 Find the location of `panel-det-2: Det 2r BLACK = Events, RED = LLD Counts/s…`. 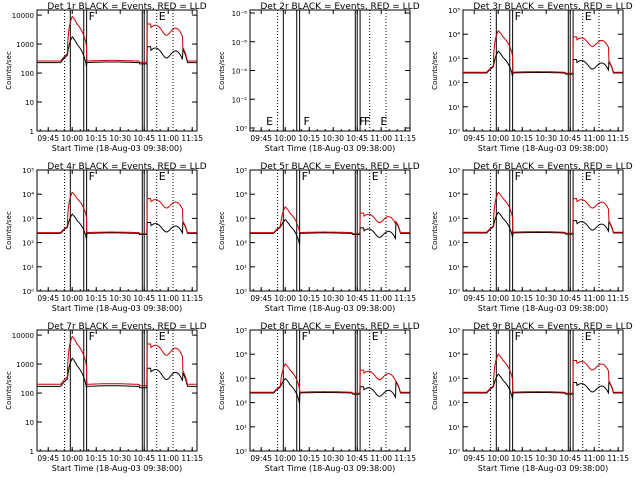

panel-det-2: Det 2r BLACK = Events, RED = LLD Counts/s… is located at coordinates (319, 77).